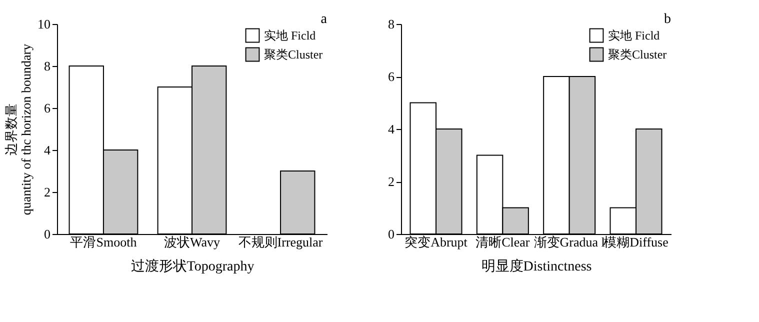 The height and width of the screenshot is (322, 759). What do you see at coordinates (536, 266) in the screenshot?
I see `x-axis-title: 明显度Distinctness` at bounding box center [536, 266].